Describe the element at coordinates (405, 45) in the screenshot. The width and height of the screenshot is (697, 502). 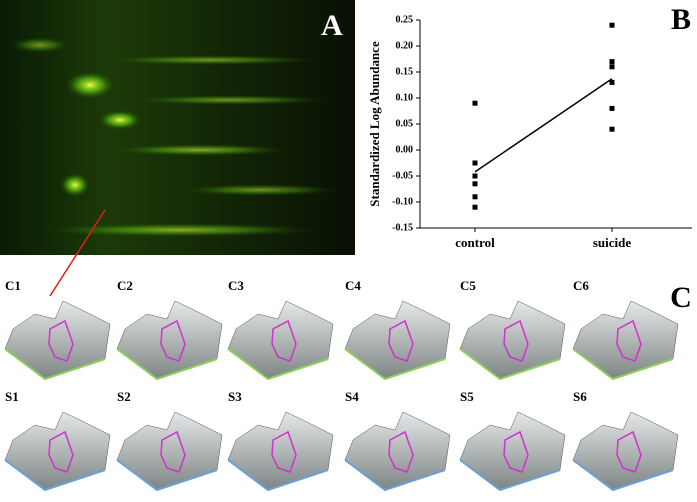
I see `y-tick-label: 0.20` at that location.